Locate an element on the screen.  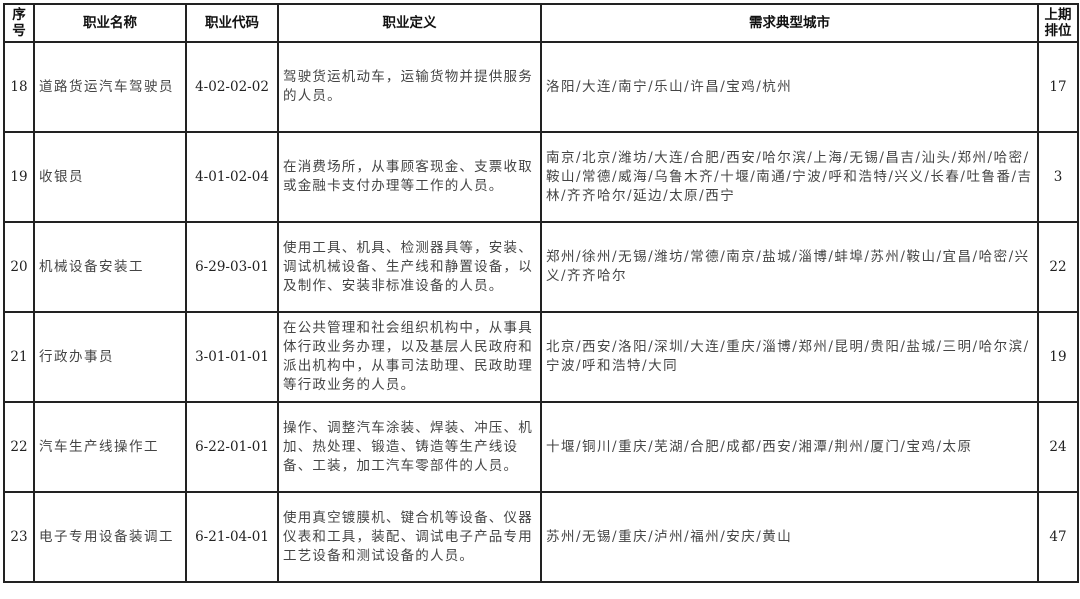
cell-name: 机械设备安装工 is located at coordinates (110, 267).